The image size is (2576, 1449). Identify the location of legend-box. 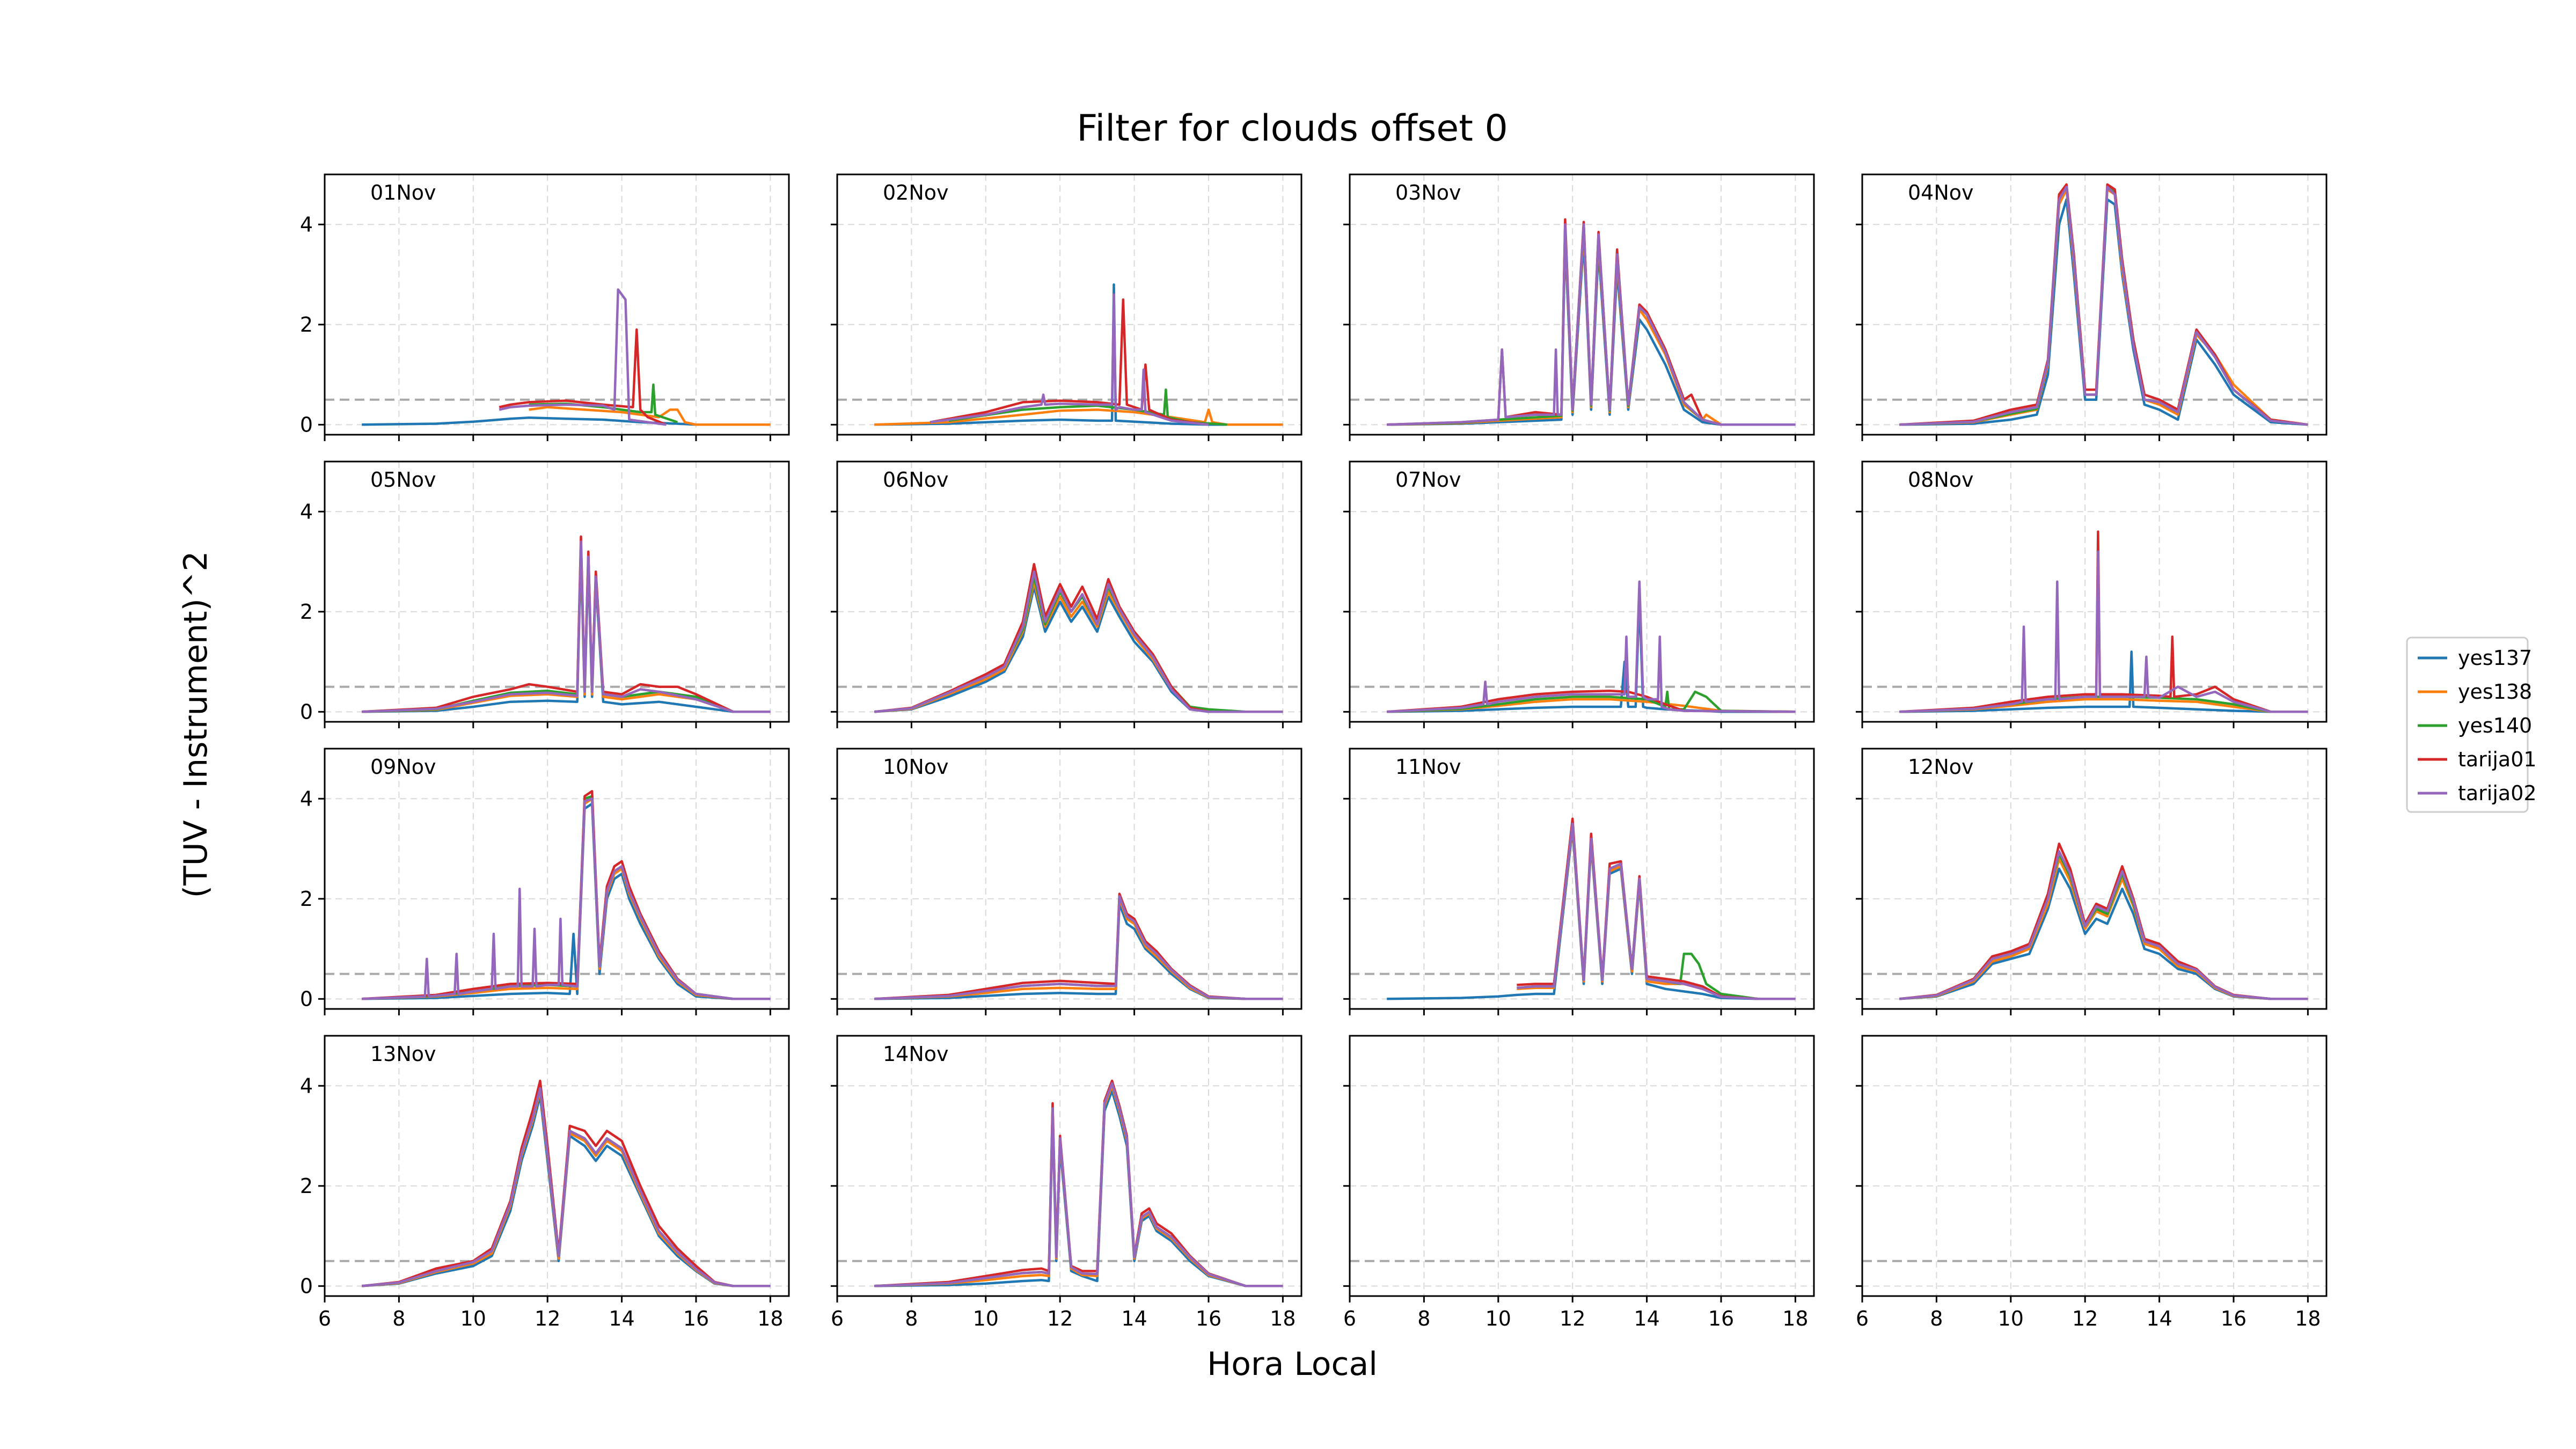
(2467, 724).